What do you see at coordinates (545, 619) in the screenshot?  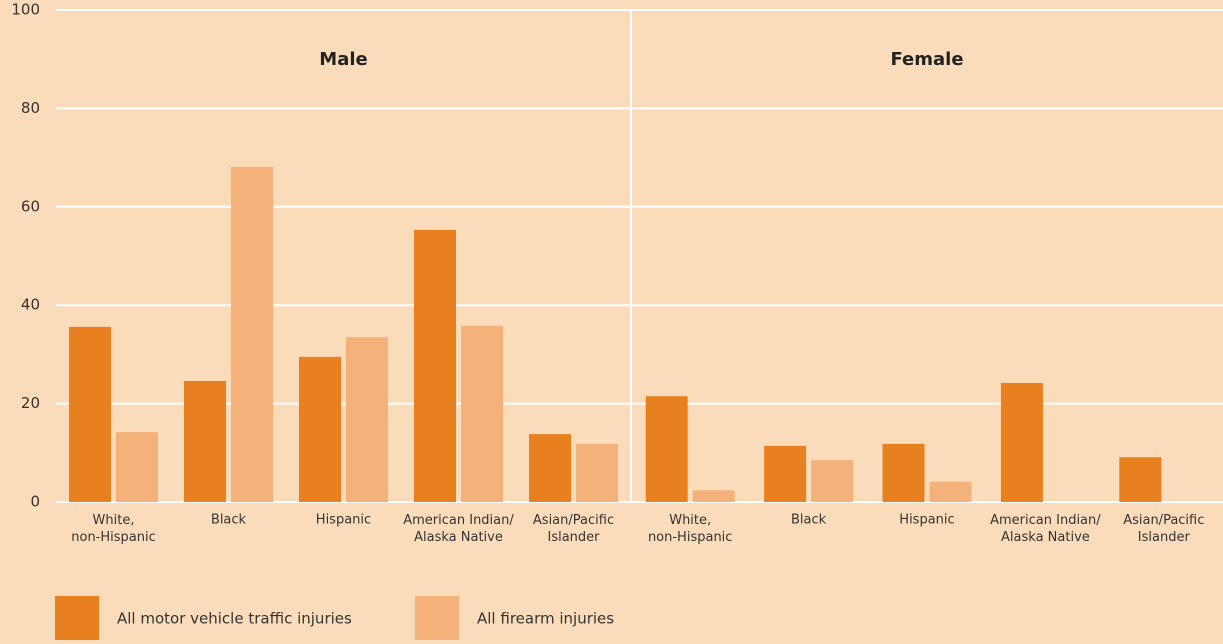 I see `legend-label: All firearm injuries` at bounding box center [545, 619].